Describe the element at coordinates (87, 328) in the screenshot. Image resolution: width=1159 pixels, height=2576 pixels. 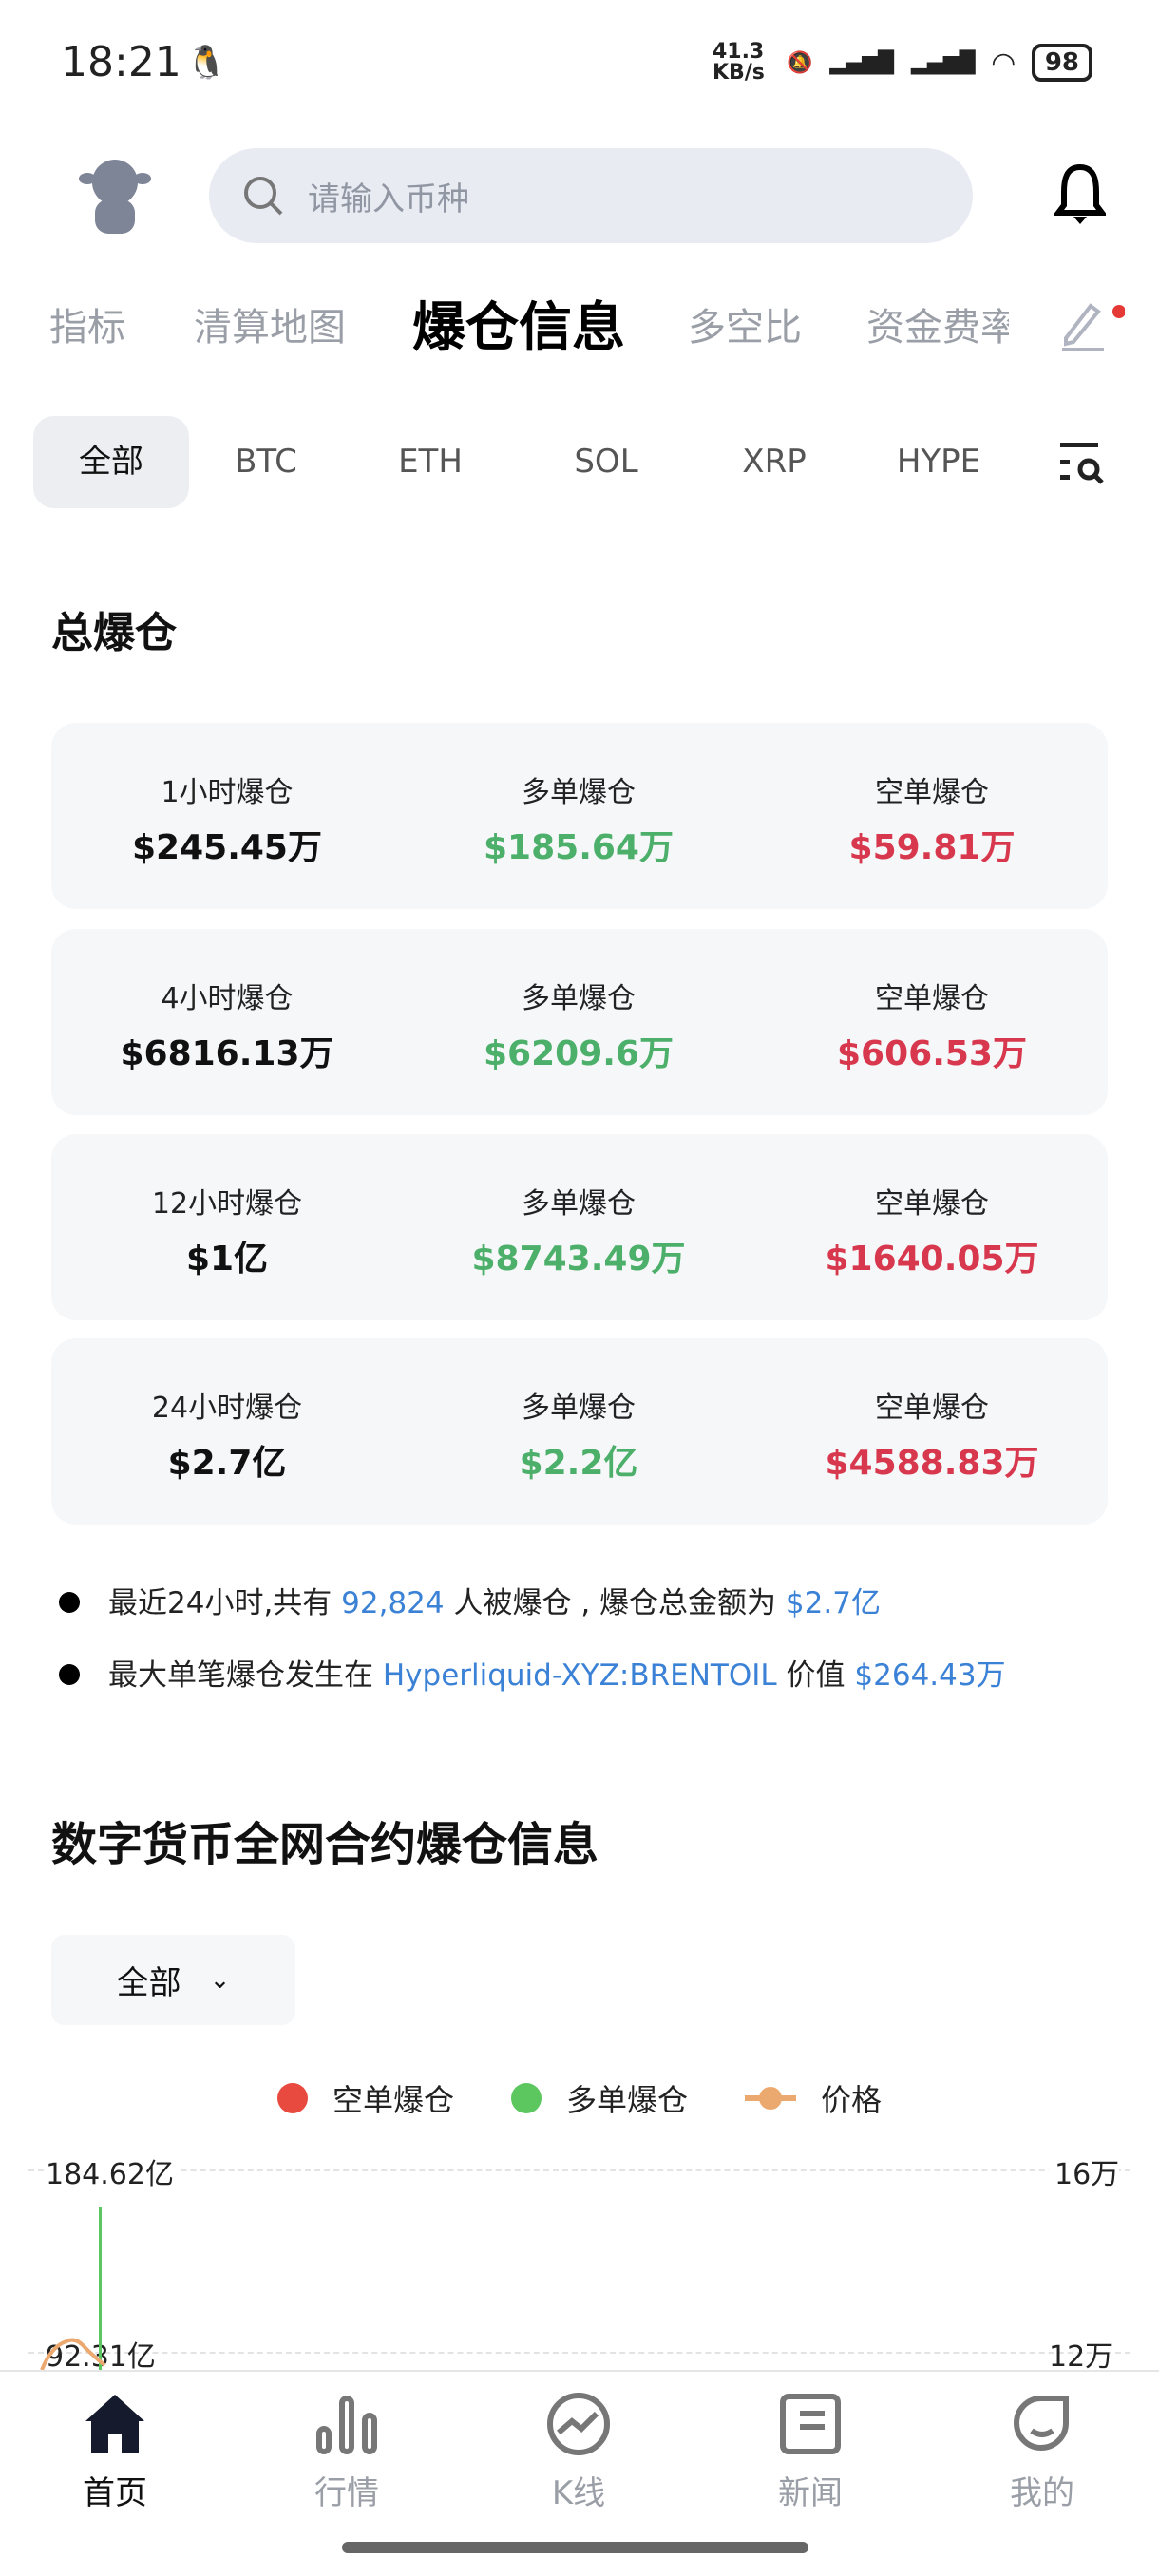
I see `tab-indicators: 指标` at that location.